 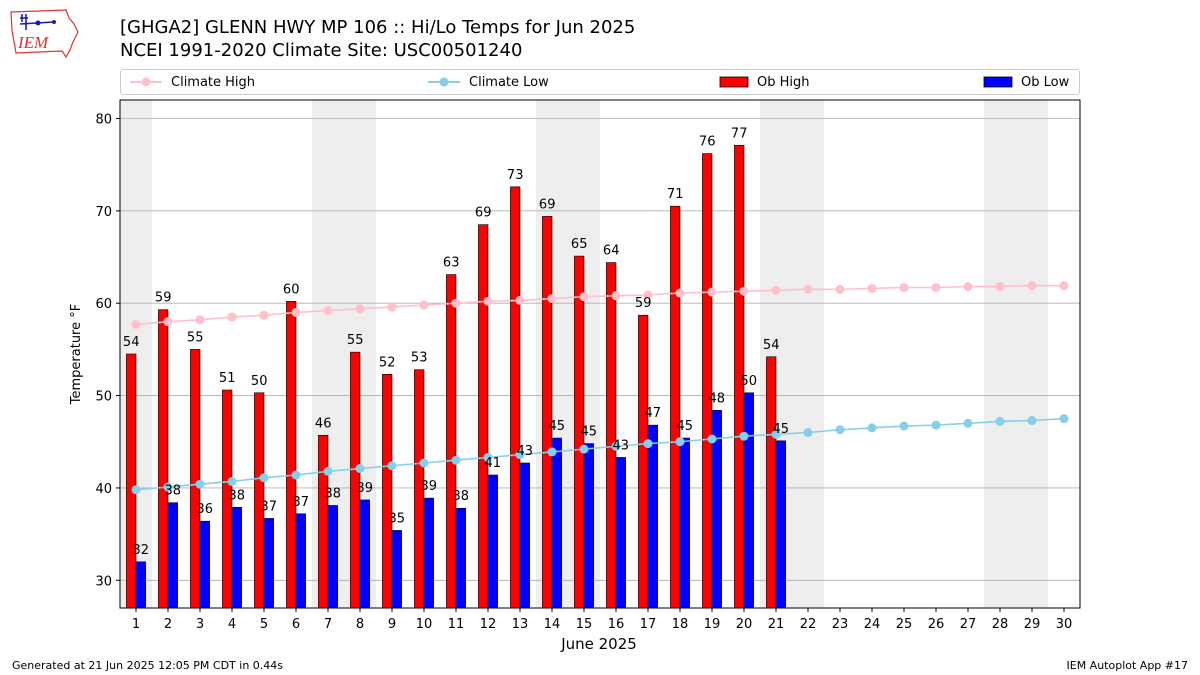 What do you see at coordinates (968, 624) in the screenshot?
I see `x-tick-label-27: 27` at bounding box center [968, 624].